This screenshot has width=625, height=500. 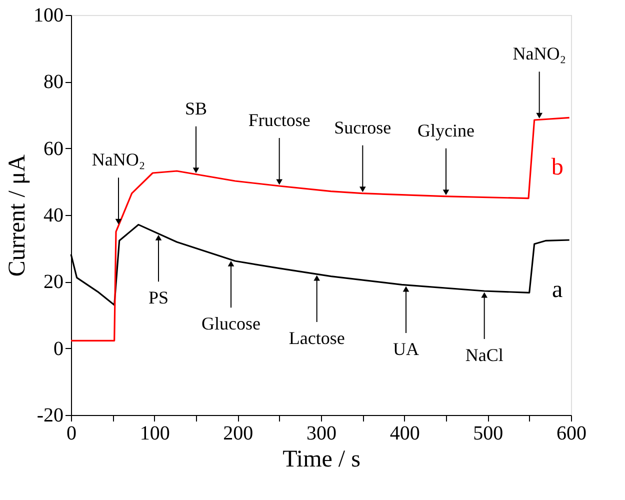 What do you see at coordinates (571, 433) in the screenshot?
I see `x-tick-label: 600` at bounding box center [571, 433].